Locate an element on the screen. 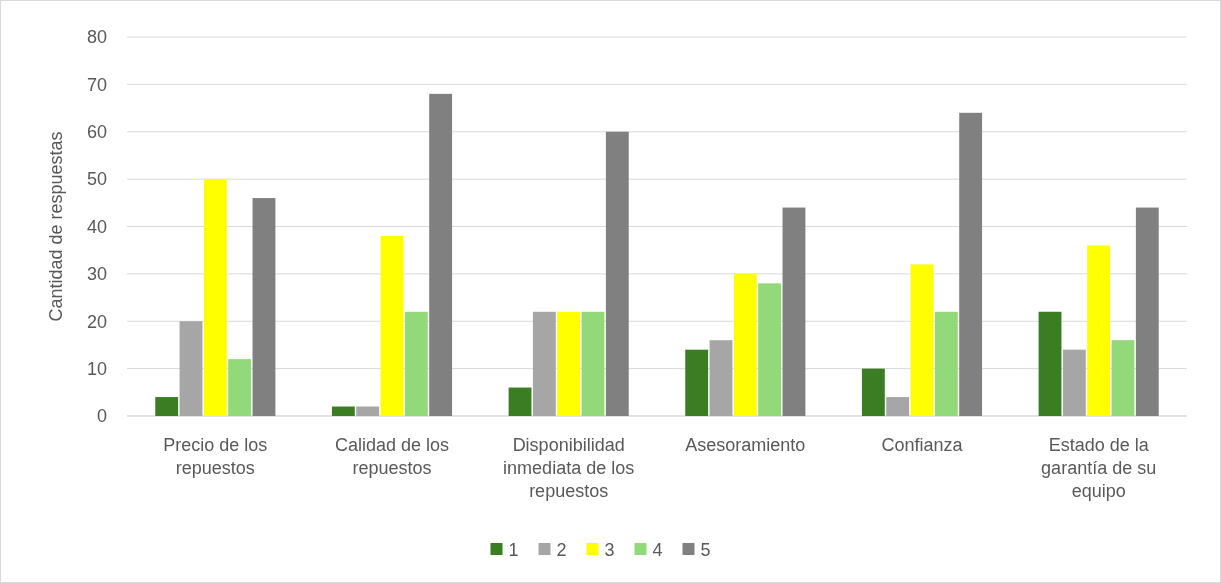  x-tick-label: Confianza is located at coordinates (922, 445).